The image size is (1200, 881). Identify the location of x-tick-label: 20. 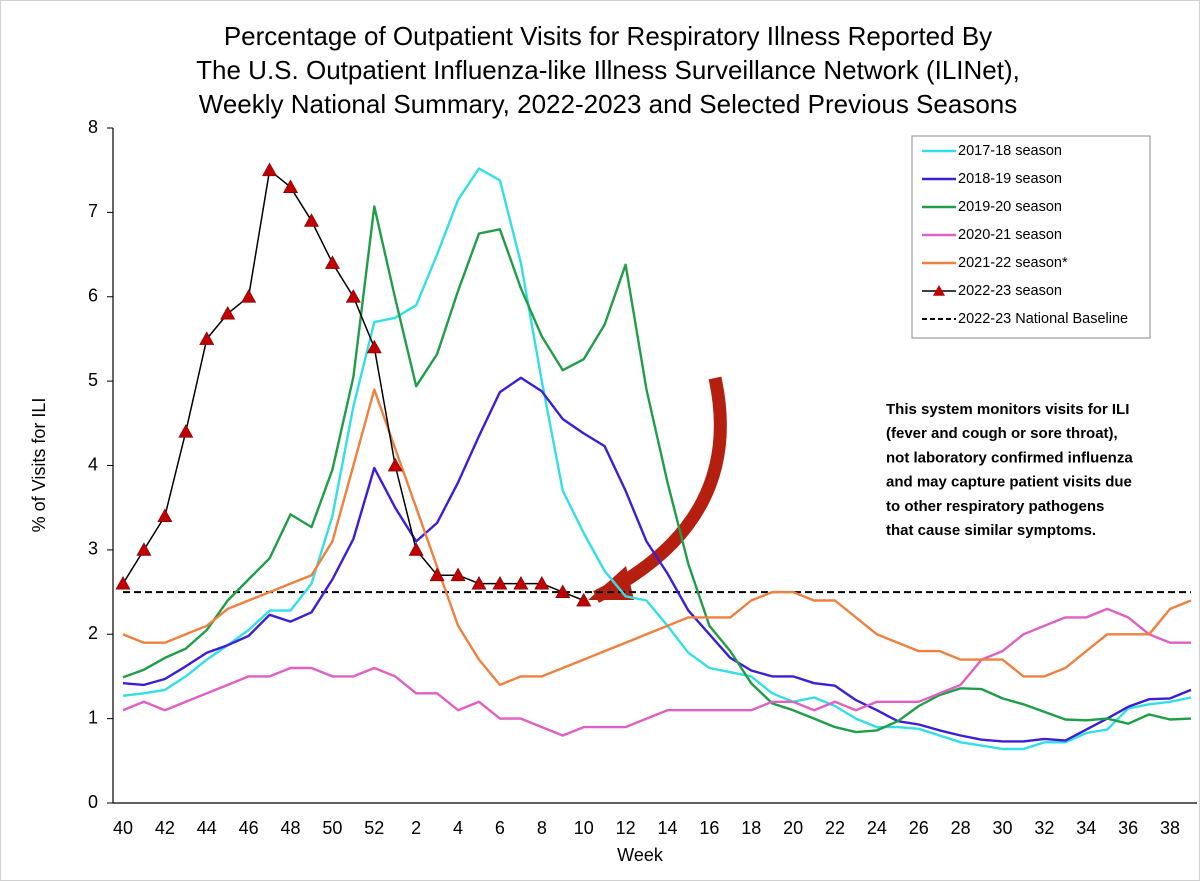
(793, 828).